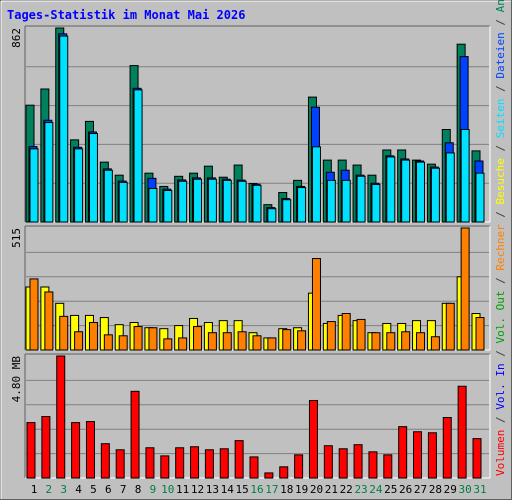  I want to click on y-tick-label: 4.80 MB, so click(16, 379).